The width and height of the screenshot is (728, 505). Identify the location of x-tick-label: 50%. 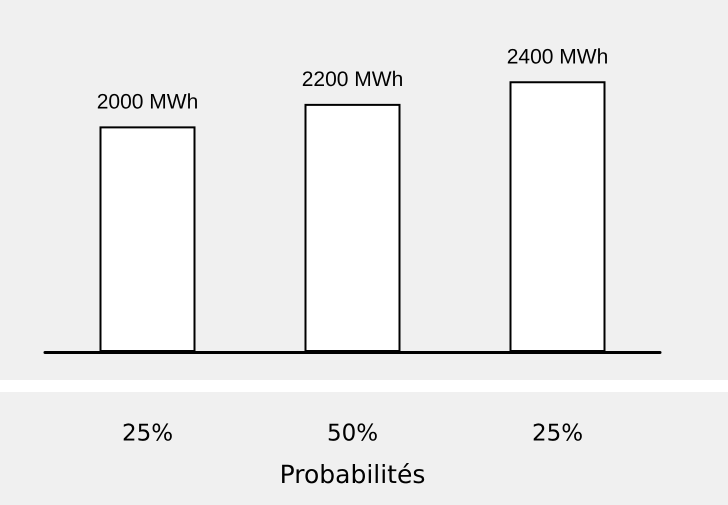
(352, 433).